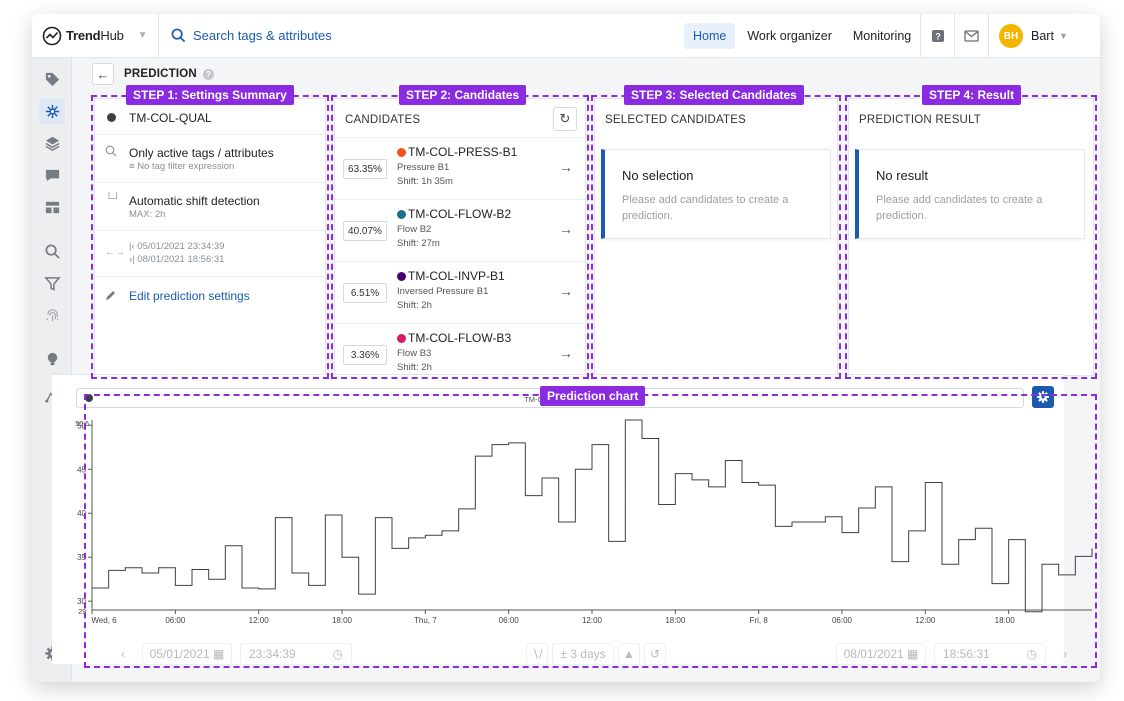 The height and width of the screenshot is (701, 1124). I want to click on fingerprint-icon, so click(51, 314).